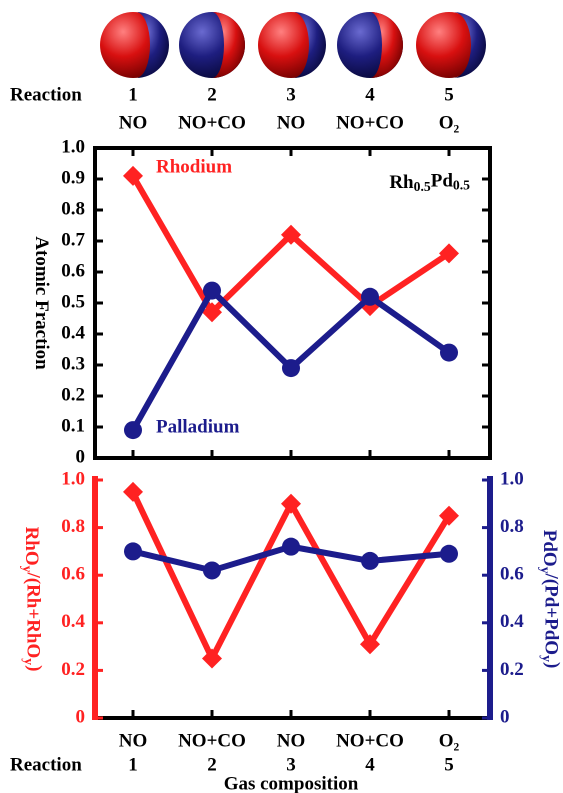 Image resolution: width=563 pixels, height=793 pixels. I want to click on annotation: Rh0.5Pd0.5, so click(429, 182).